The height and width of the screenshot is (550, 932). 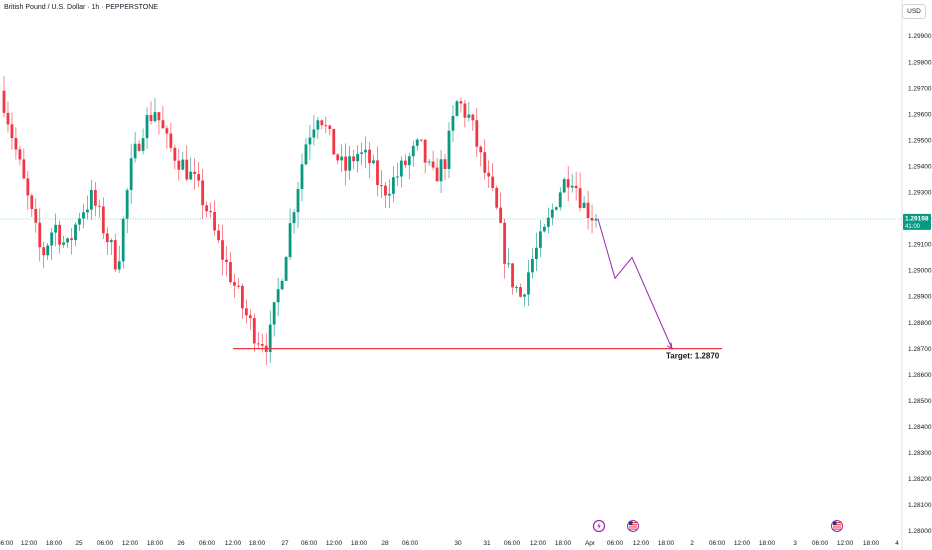 What do you see at coordinates (920, 62) in the screenshot?
I see `price-tick: 1.29800` at bounding box center [920, 62].